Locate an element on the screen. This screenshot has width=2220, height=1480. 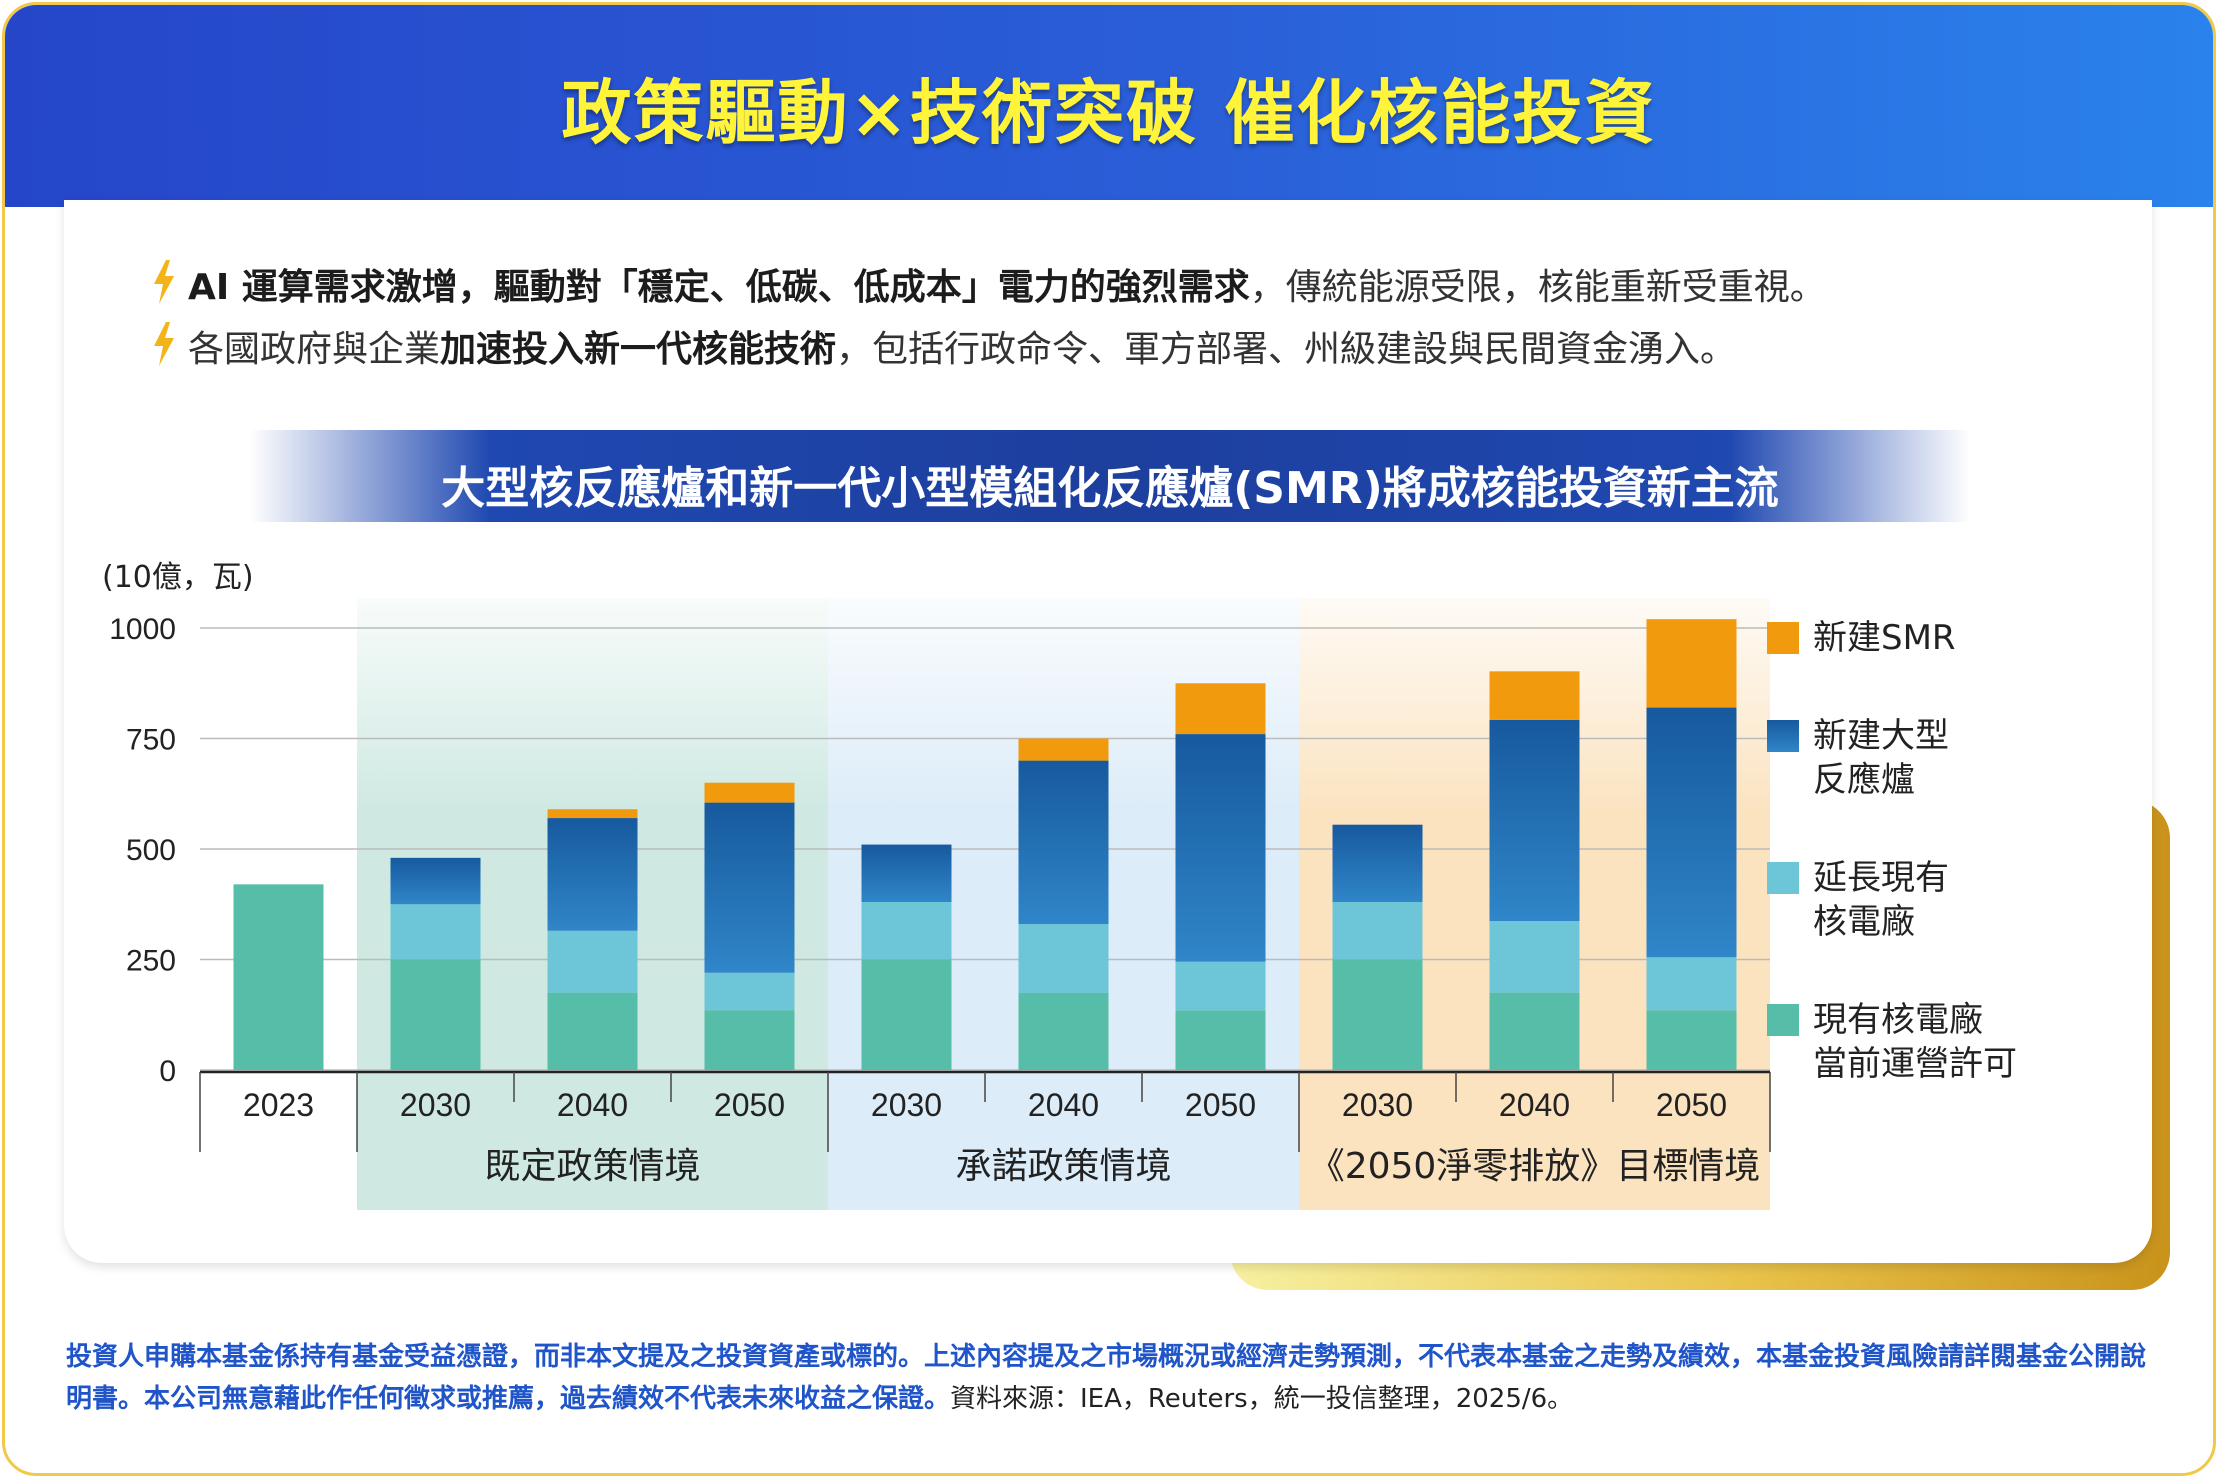
y-axis-unit: (10億，瓦) is located at coordinates (178, 577).